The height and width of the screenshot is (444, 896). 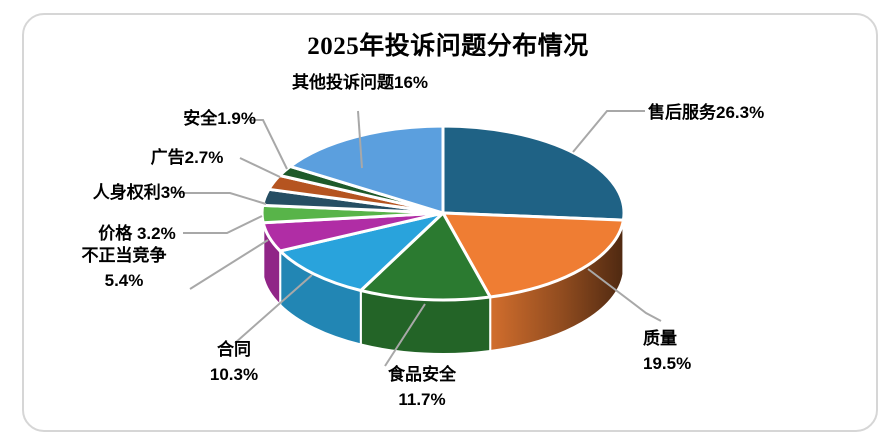 I want to click on pie-slice-aftersales, so click(x=533, y=173).